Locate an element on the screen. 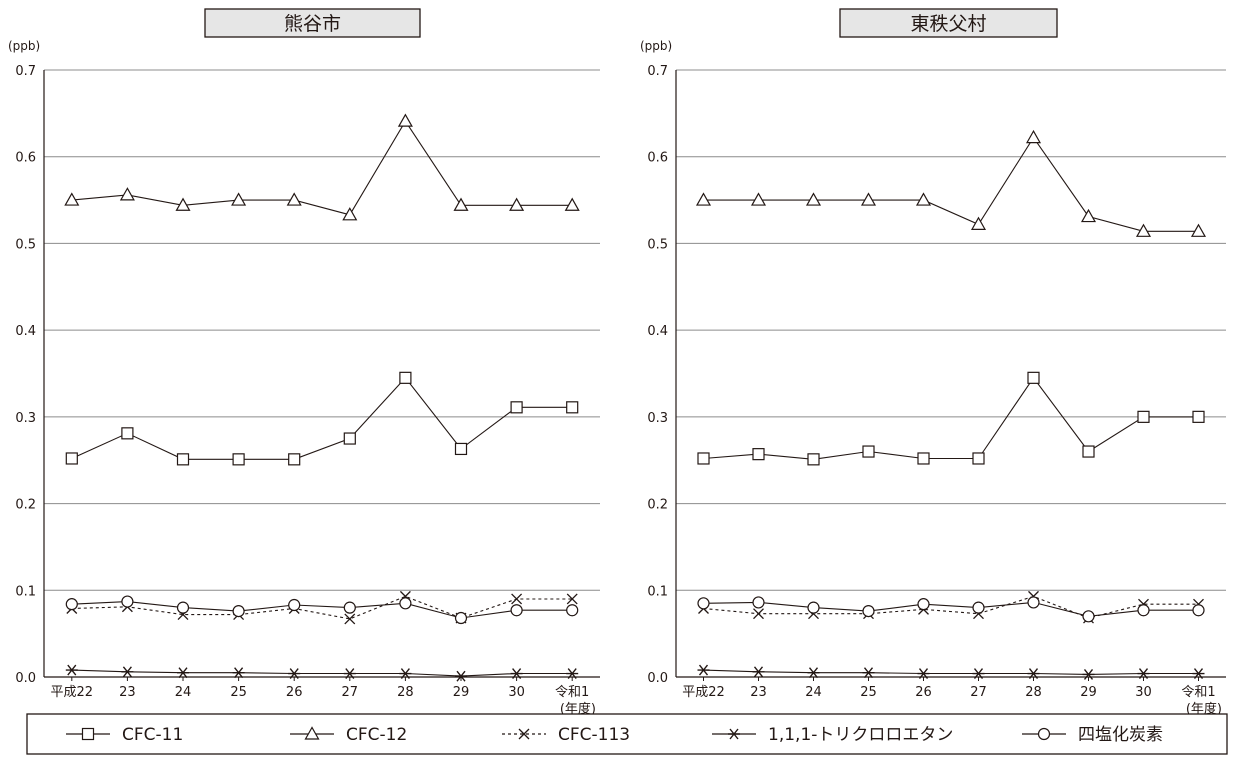  legend-marker-asterisk is located at coordinates (734, 734).